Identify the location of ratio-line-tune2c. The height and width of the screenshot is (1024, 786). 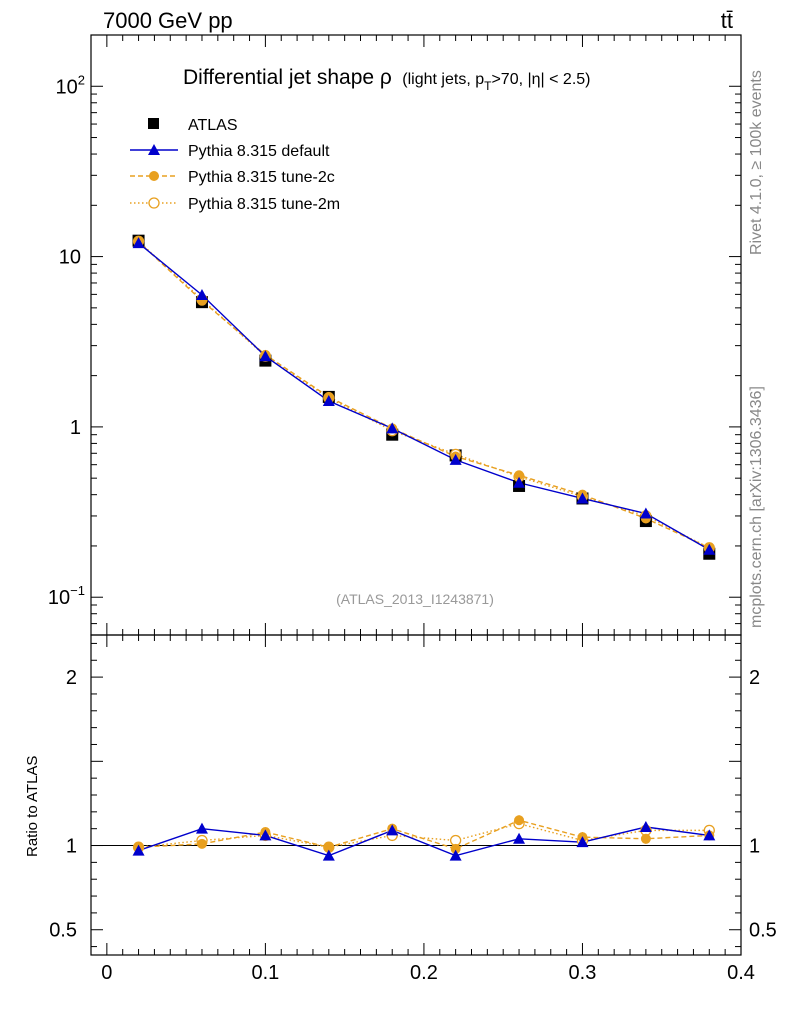
(424, 834).